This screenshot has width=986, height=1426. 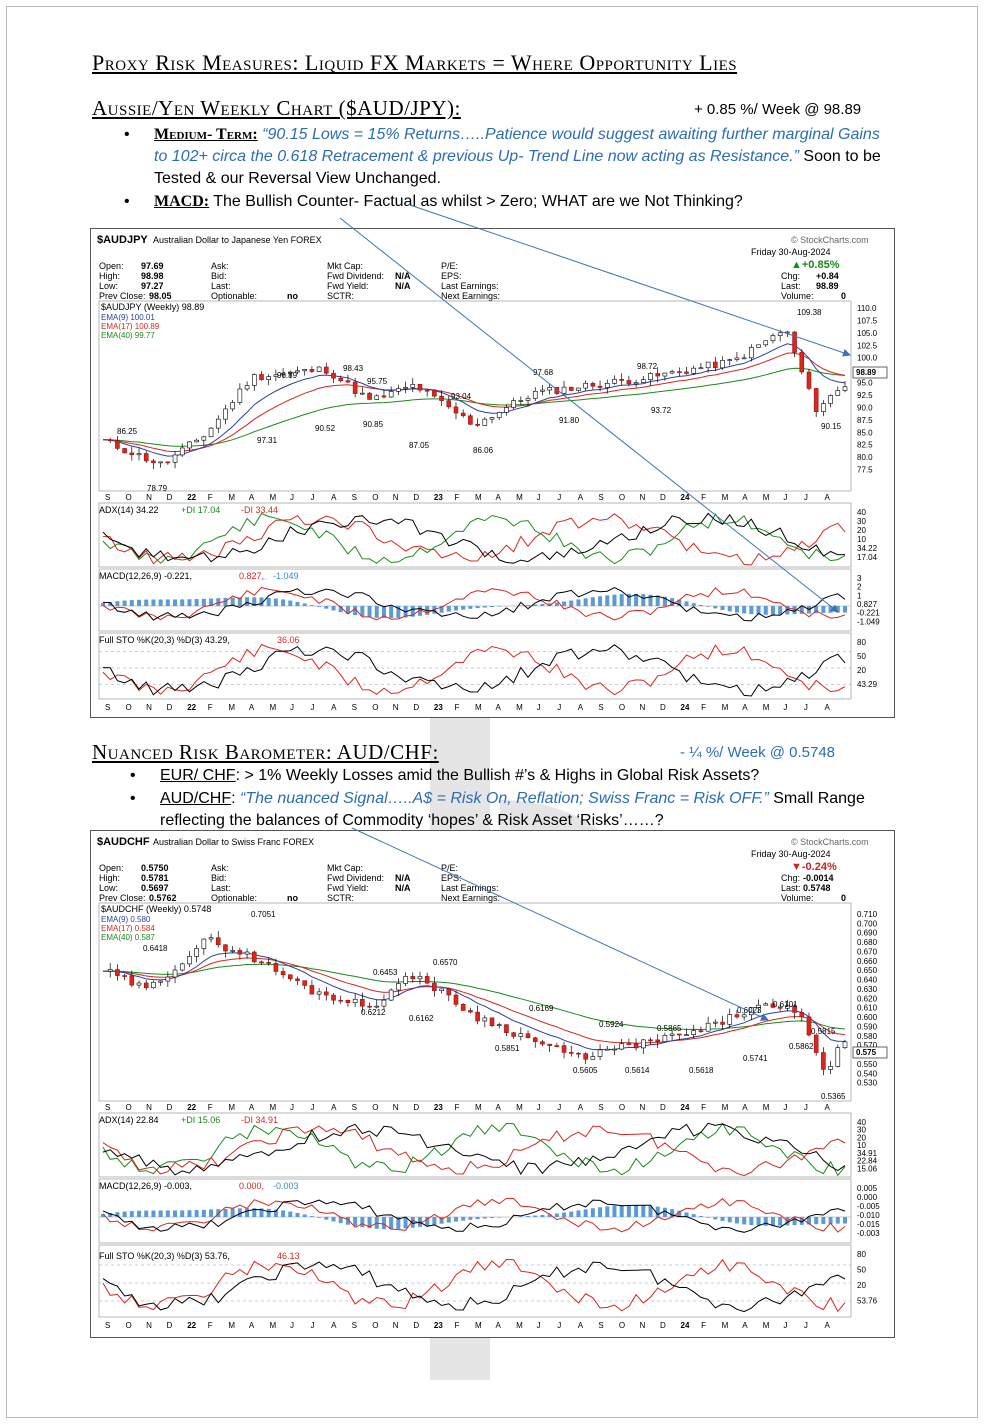 I want to click on oscillator-tick-label: 10, so click(x=861, y=1145).